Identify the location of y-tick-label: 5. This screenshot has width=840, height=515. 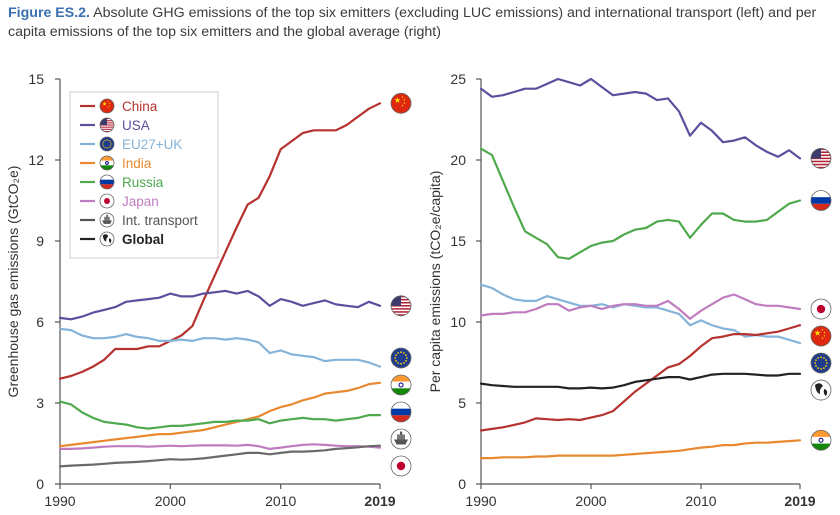
(462, 403).